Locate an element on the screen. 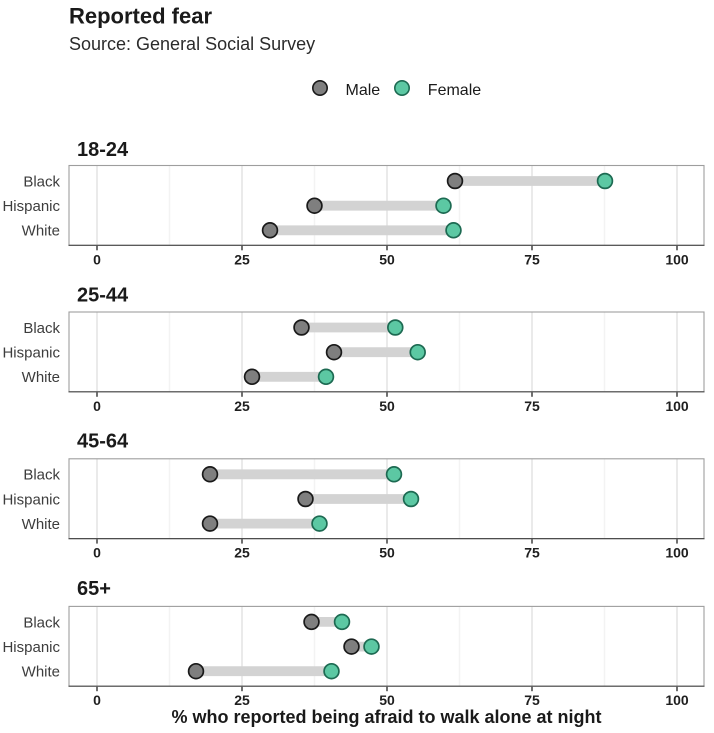  svg-text: Male is located at coordinates (363, 90).